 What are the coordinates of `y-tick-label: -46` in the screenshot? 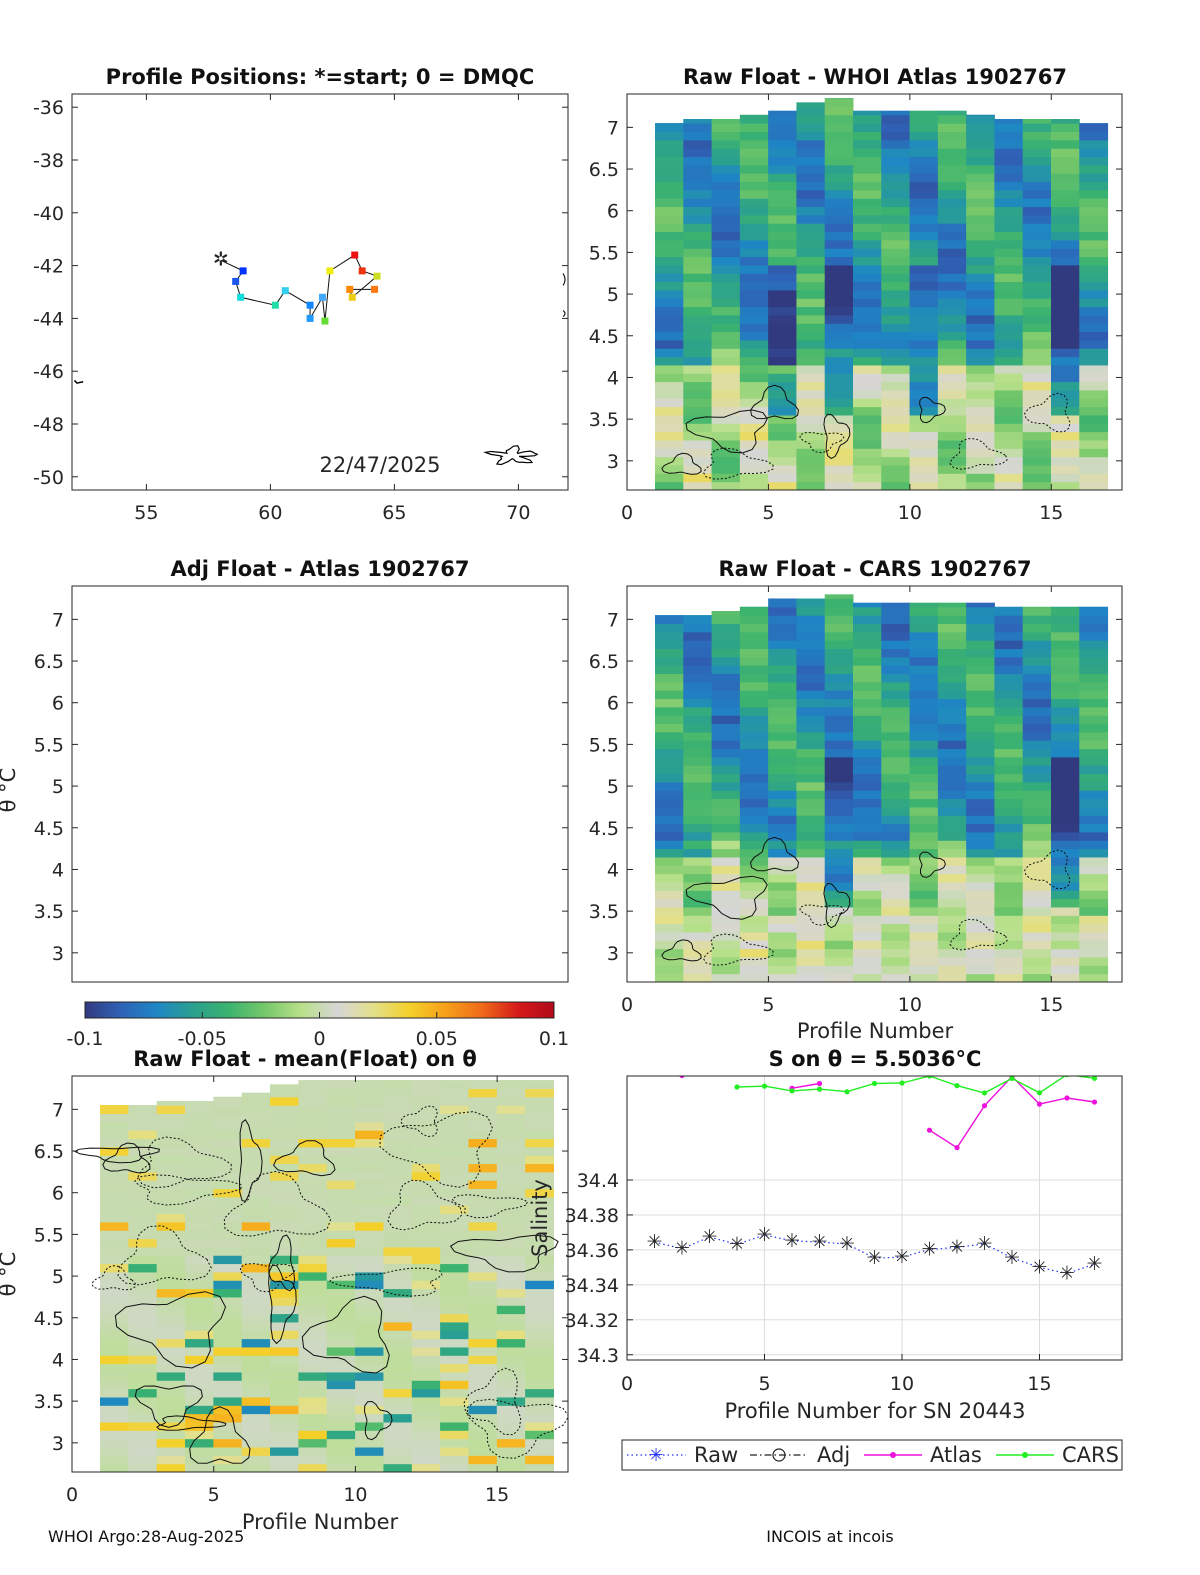 It's located at (48, 372).